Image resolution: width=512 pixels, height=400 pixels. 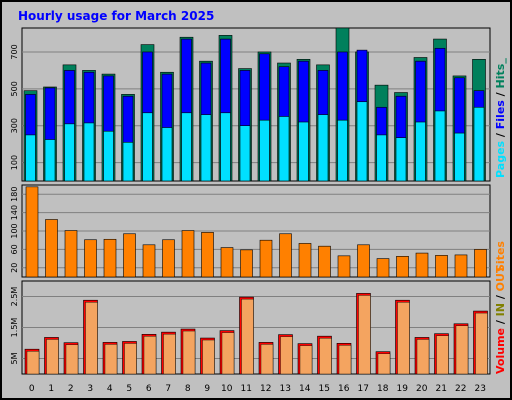 I want to click on x-tick-label: 6, so click(x=149, y=389).